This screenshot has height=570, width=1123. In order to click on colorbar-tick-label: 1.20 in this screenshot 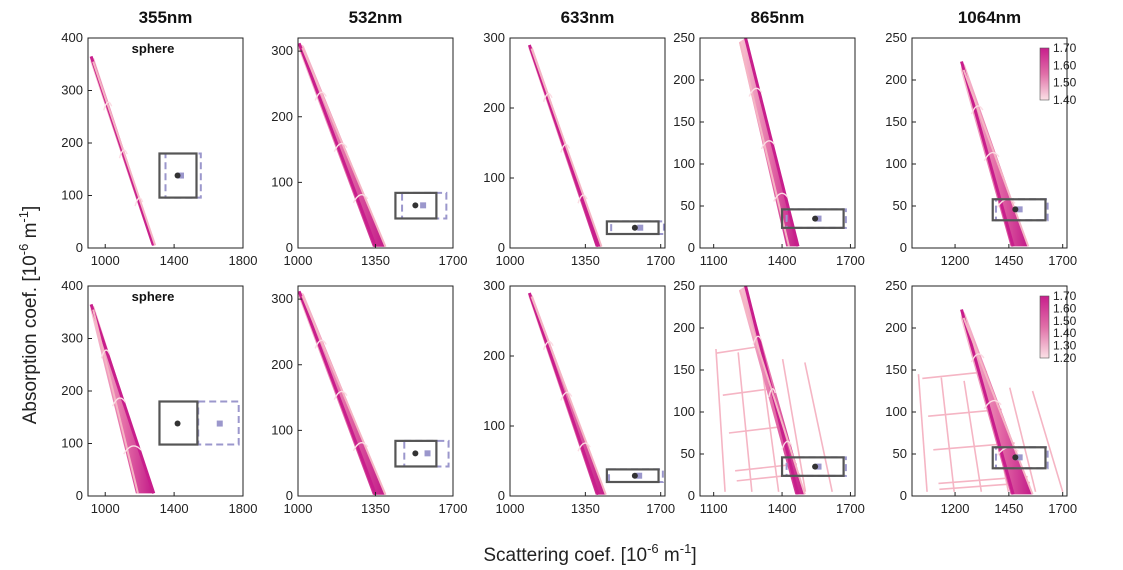, I will do `click(1065, 358)`.